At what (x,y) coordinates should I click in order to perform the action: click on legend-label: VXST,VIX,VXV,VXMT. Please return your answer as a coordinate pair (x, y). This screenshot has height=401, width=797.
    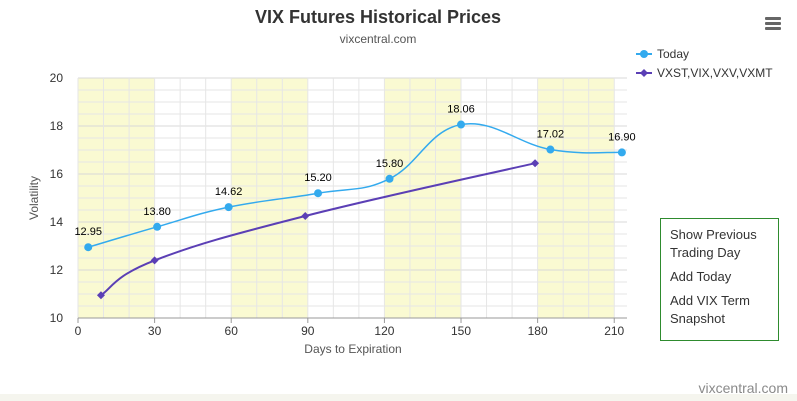
    Looking at the image, I should click on (715, 73).